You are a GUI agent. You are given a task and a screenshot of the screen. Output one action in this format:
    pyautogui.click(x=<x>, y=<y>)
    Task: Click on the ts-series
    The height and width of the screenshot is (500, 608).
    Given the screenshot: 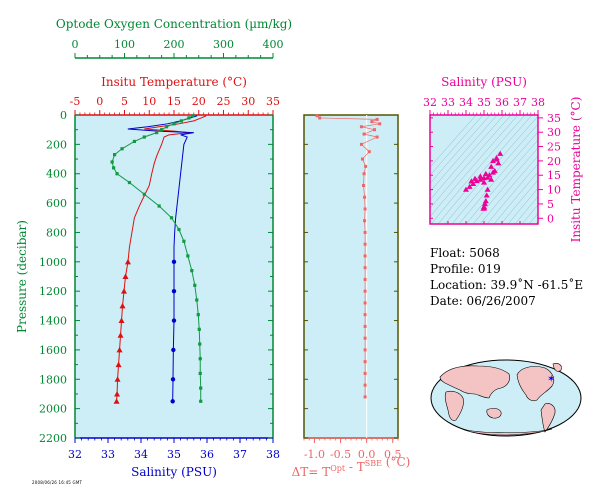 What is the action you would take?
    pyautogui.click(x=483, y=180)
    